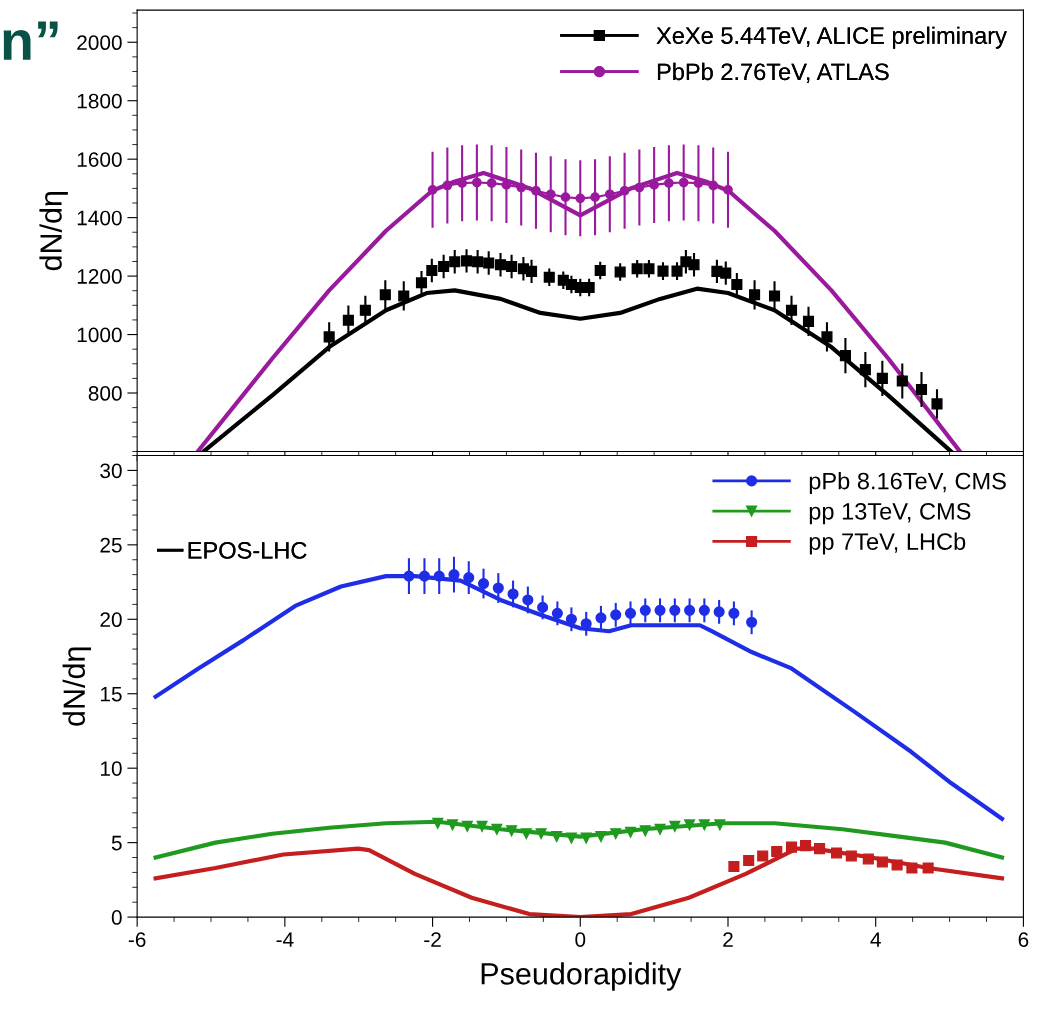 This screenshot has height=1010, width=1039. Describe the element at coordinates (99, 218) in the screenshot. I see `y-tick-label: 1400` at that location.